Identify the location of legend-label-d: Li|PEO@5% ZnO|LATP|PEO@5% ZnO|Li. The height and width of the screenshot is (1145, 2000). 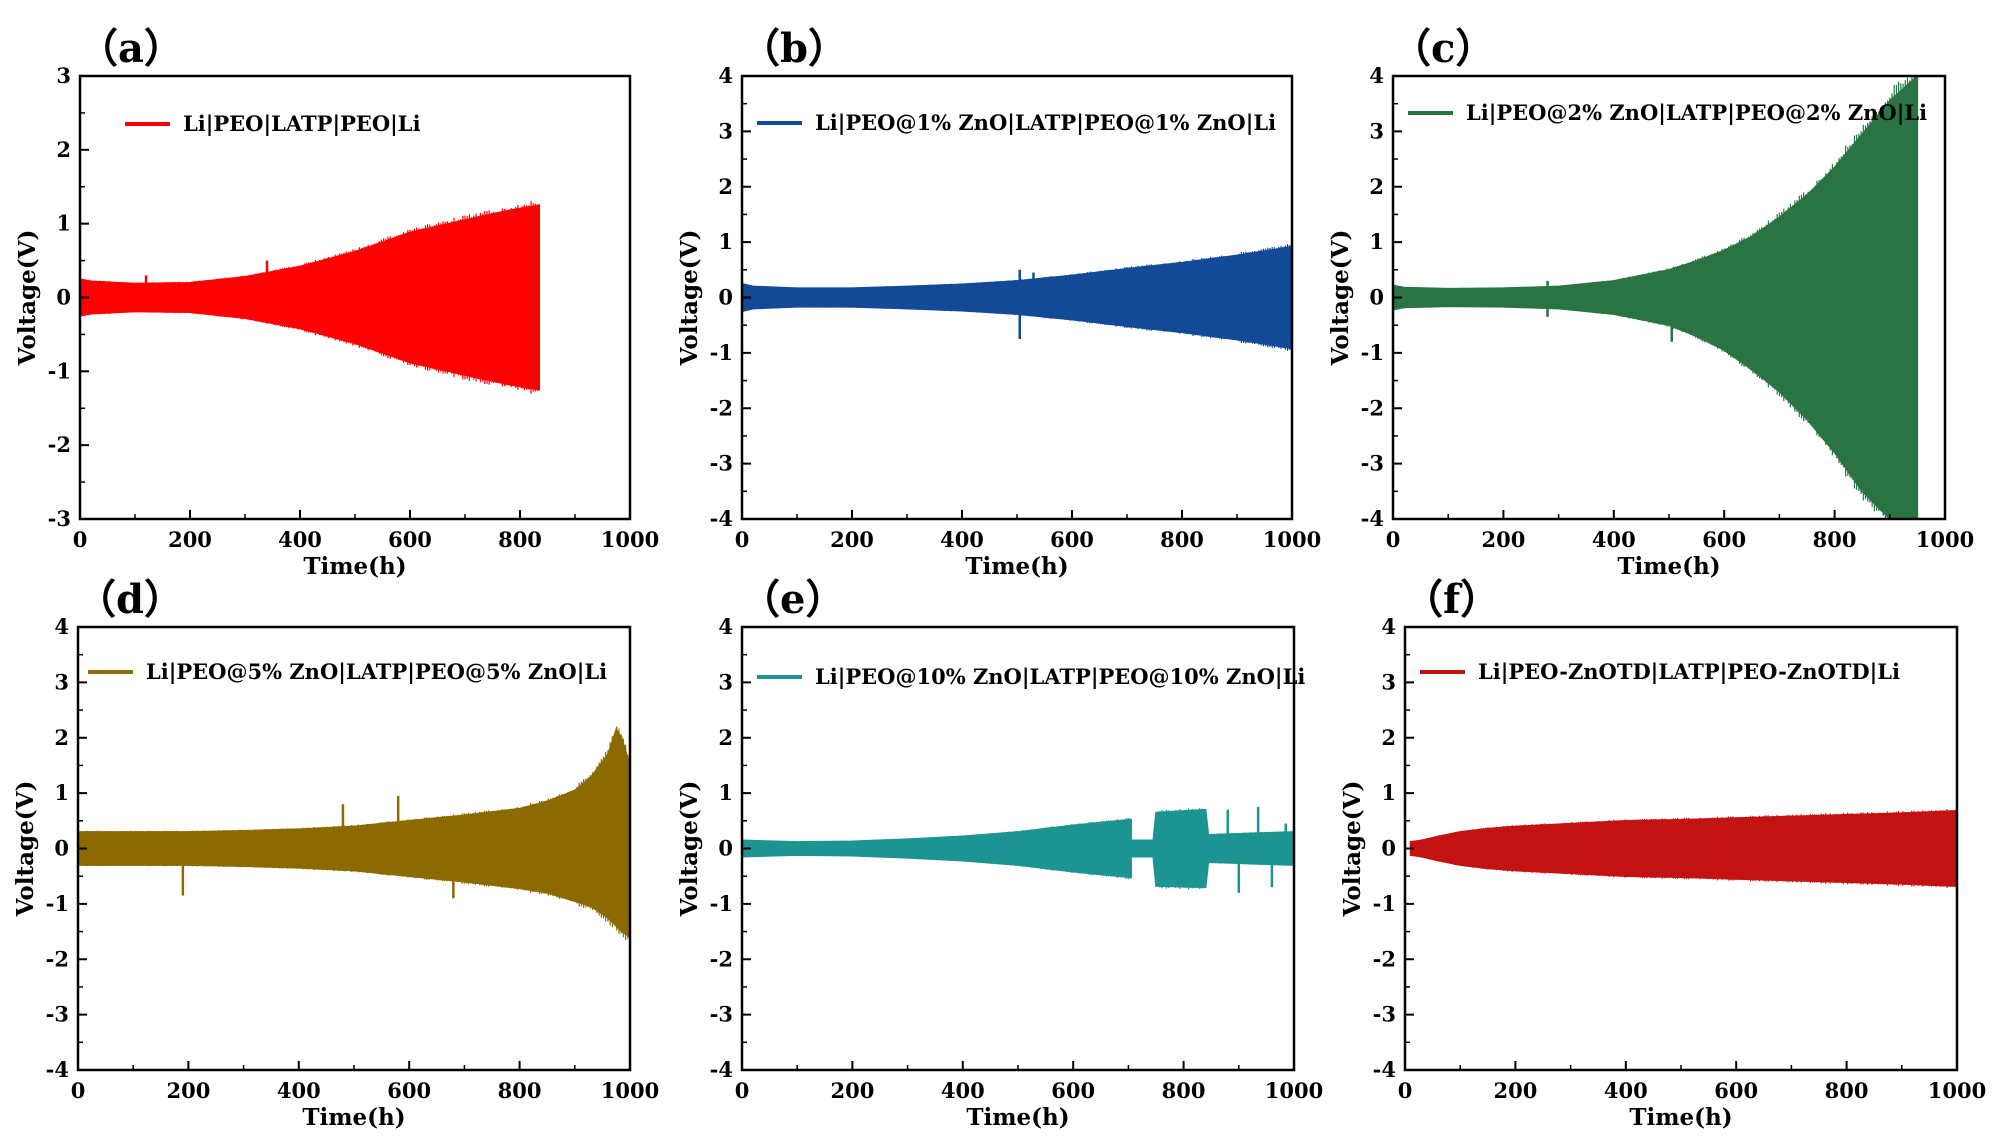
(376, 671).